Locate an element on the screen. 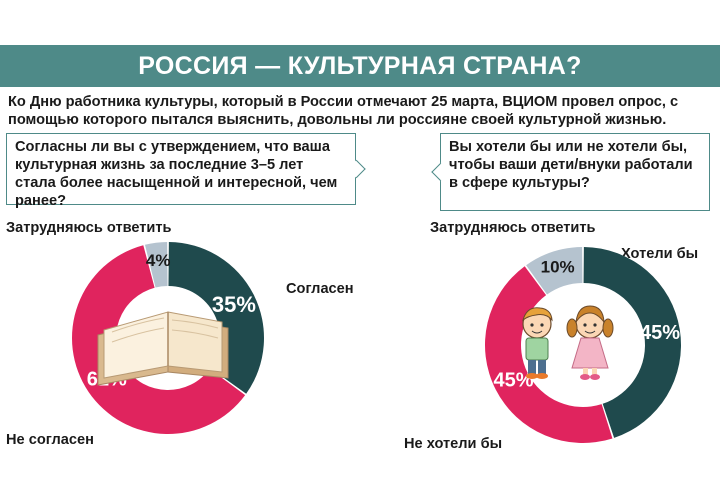 The image size is (720, 480). chart2-label-want: Хотели бы is located at coordinates (660, 254).